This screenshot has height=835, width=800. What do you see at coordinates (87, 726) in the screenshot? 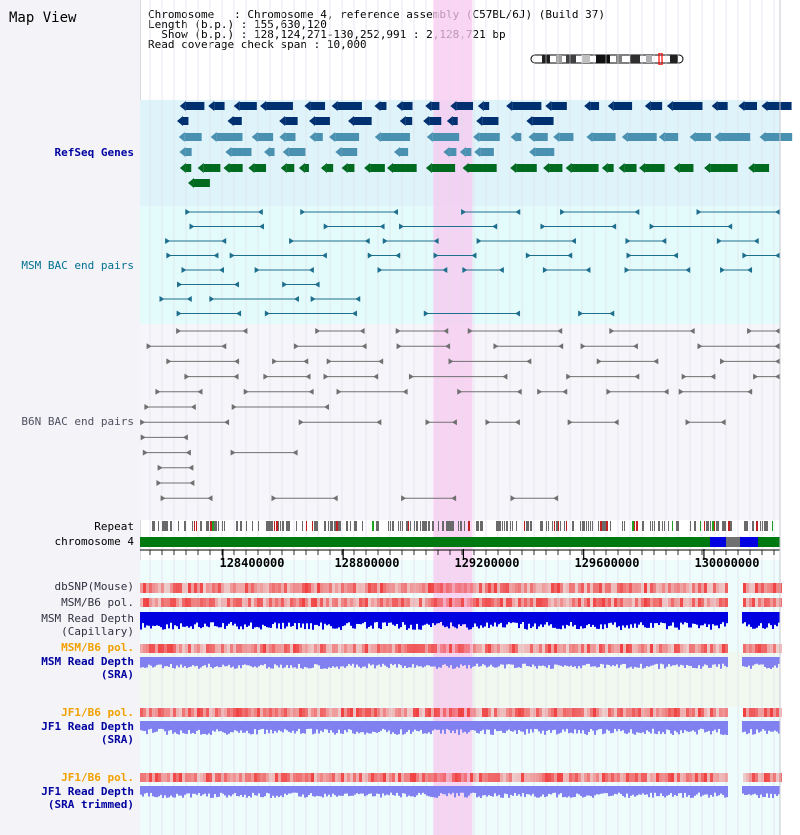
I see `jf1-sra-depth-label: JF1 Read Depth` at bounding box center [87, 726].